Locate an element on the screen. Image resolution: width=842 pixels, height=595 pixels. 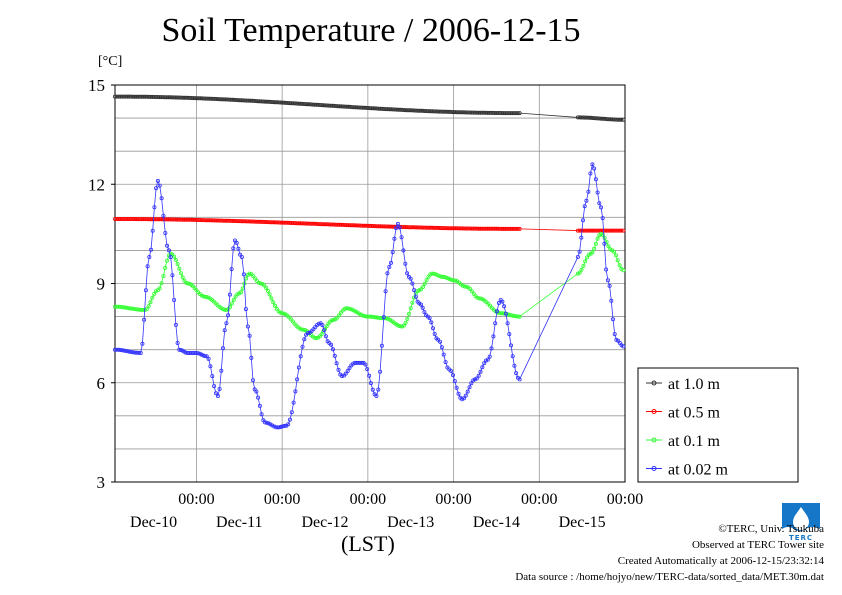
legend-swatch-marker is located at coordinates (654, 440).